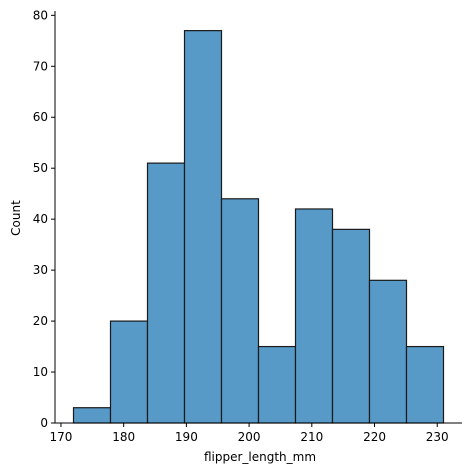  Describe the element at coordinates (40, 66) in the screenshot. I see `y-tick-label: 70` at that location.